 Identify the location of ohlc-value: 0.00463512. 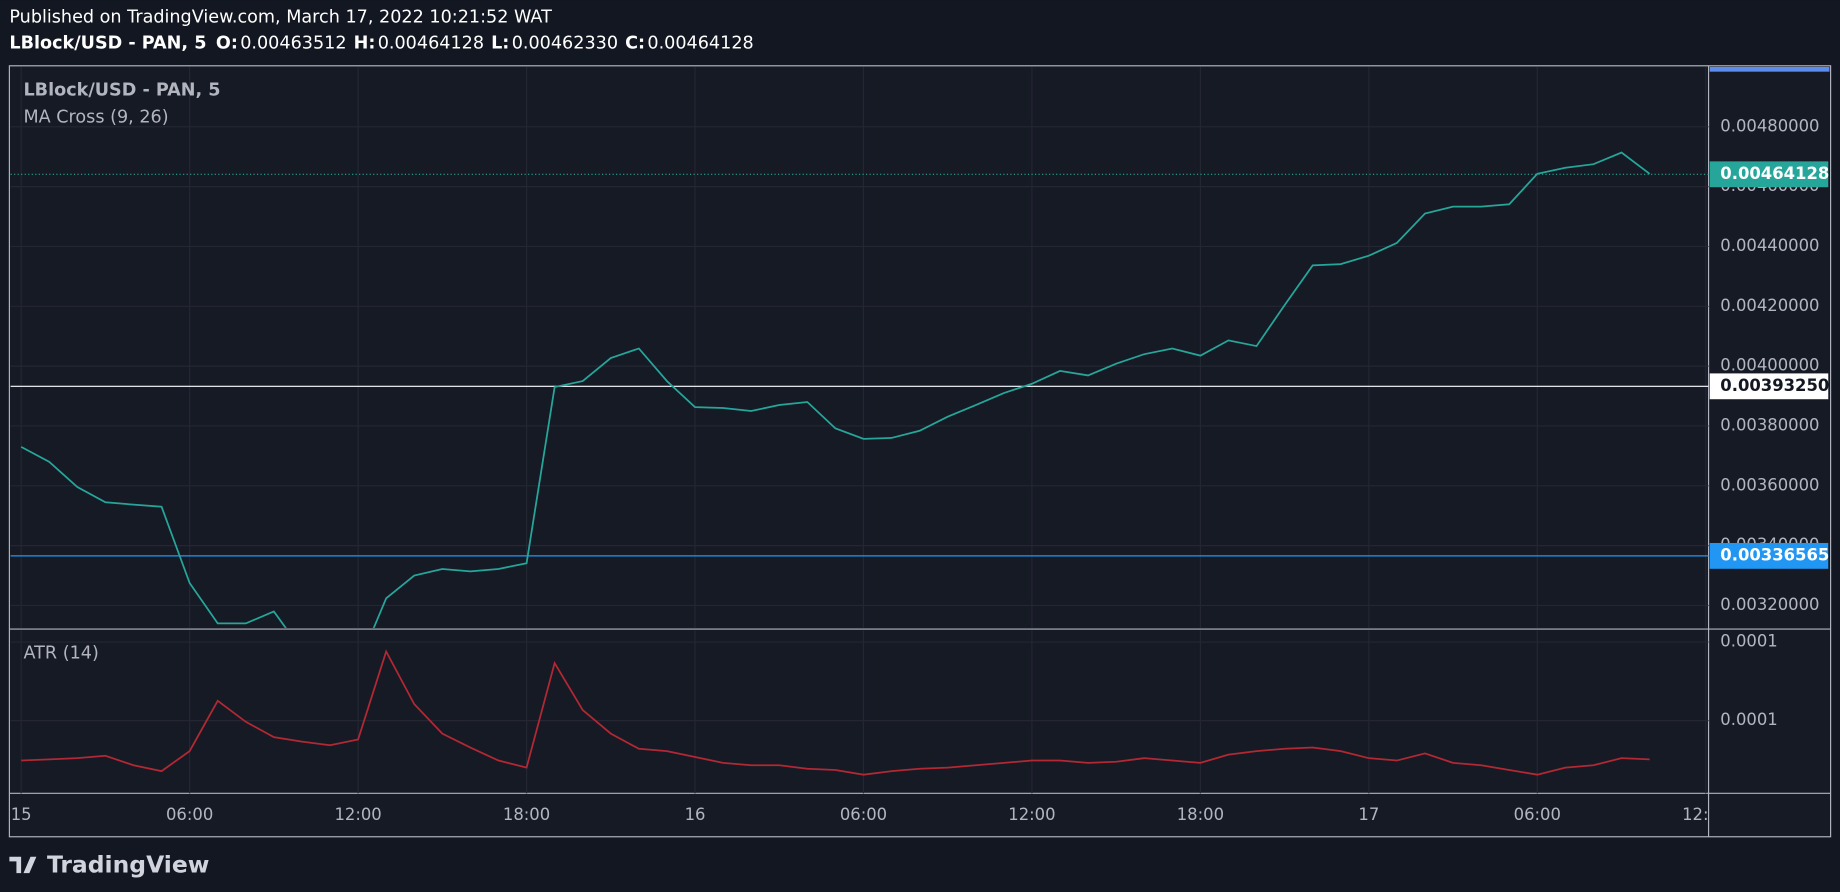
(293, 44).